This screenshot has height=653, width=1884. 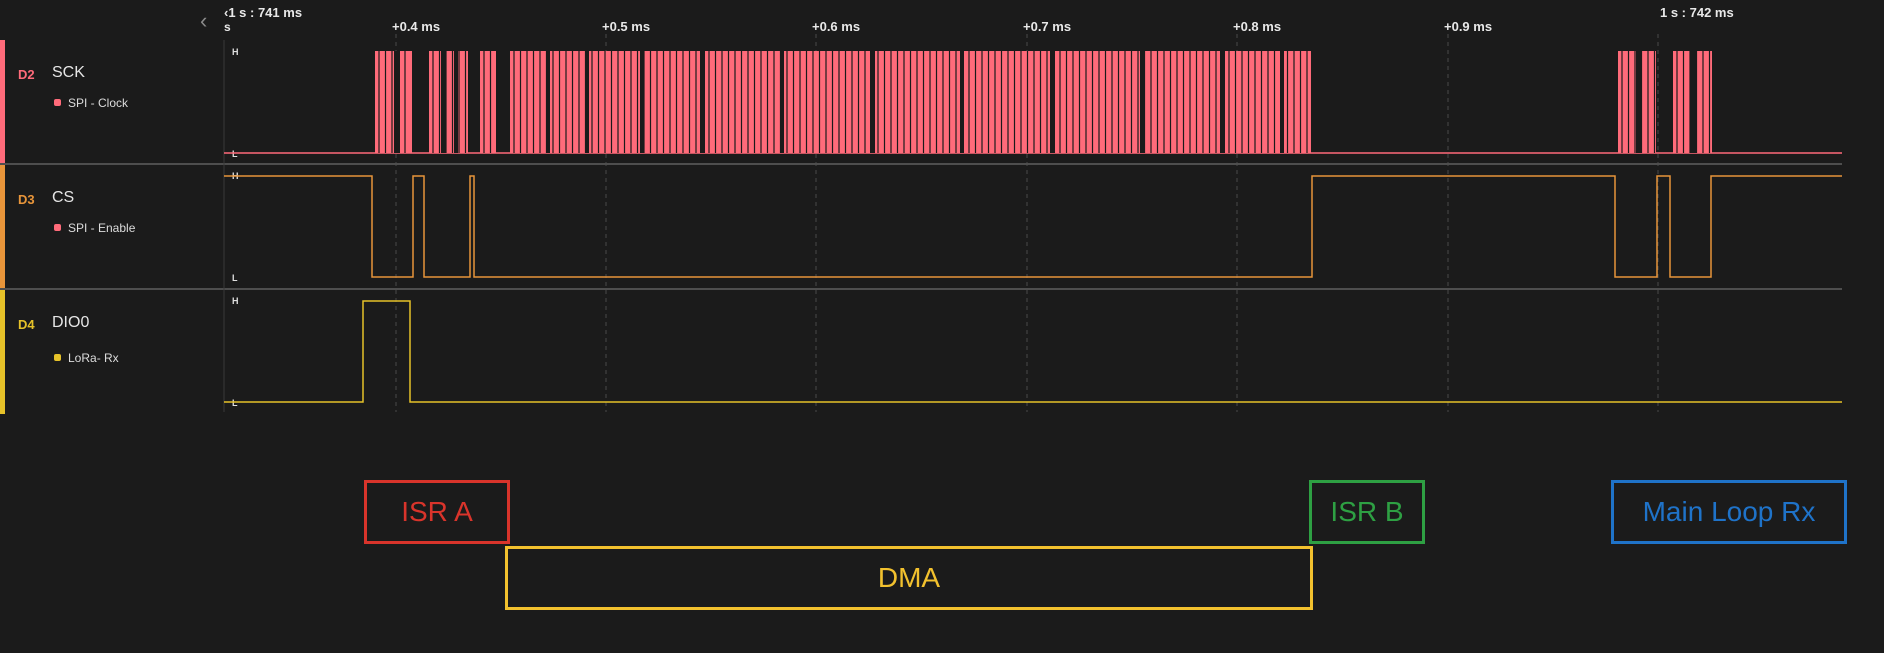 What do you see at coordinates (98, 103) in the screenshot?
I see `analyzer-name: SPI - Clock` at bounding box center [98, 103].